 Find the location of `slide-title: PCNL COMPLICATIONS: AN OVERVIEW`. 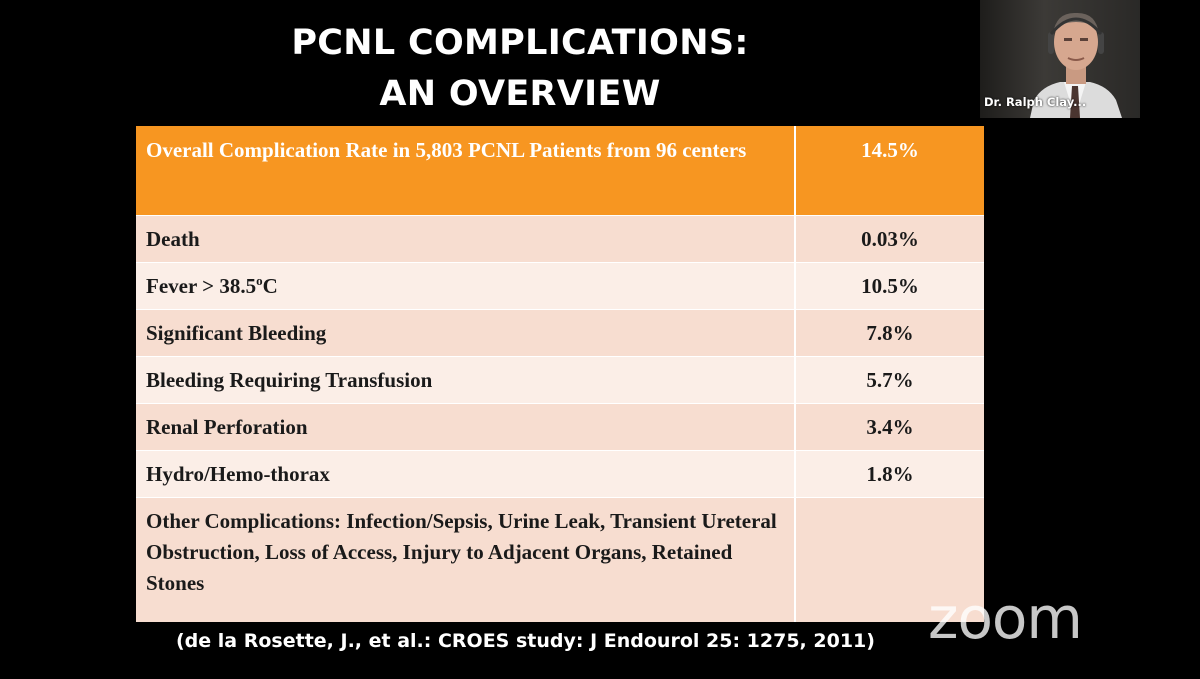

slide-title: PCNL COMPLICATIONS: AN OVERVIEW is located at coordinates (520, 69).